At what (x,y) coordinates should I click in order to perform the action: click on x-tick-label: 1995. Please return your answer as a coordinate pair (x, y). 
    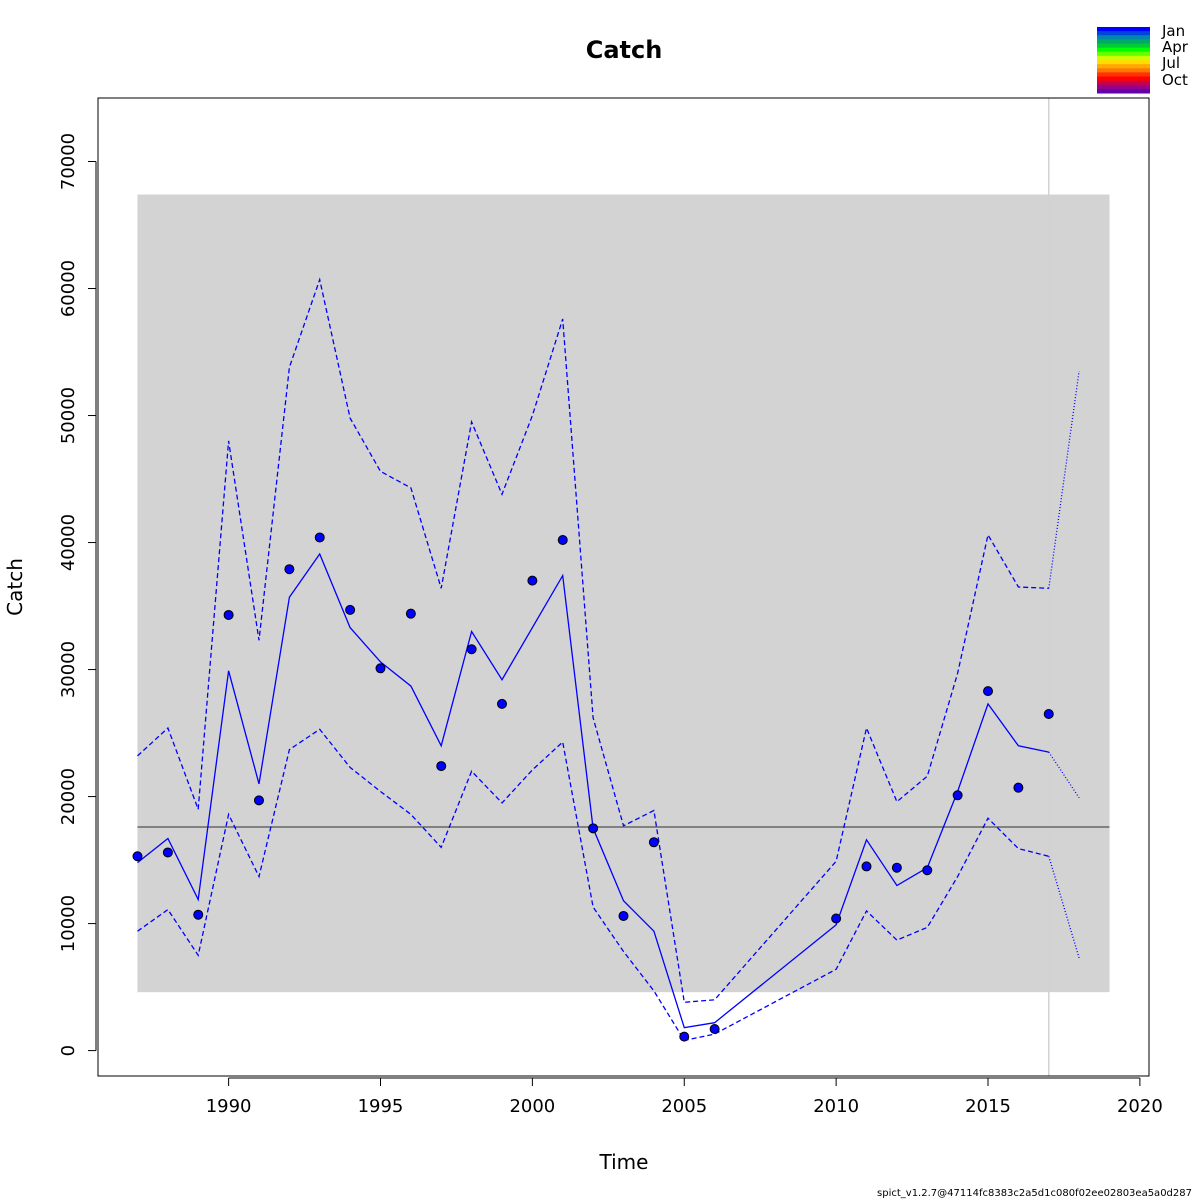
    Looking at the image, I should click on (381, 1106).